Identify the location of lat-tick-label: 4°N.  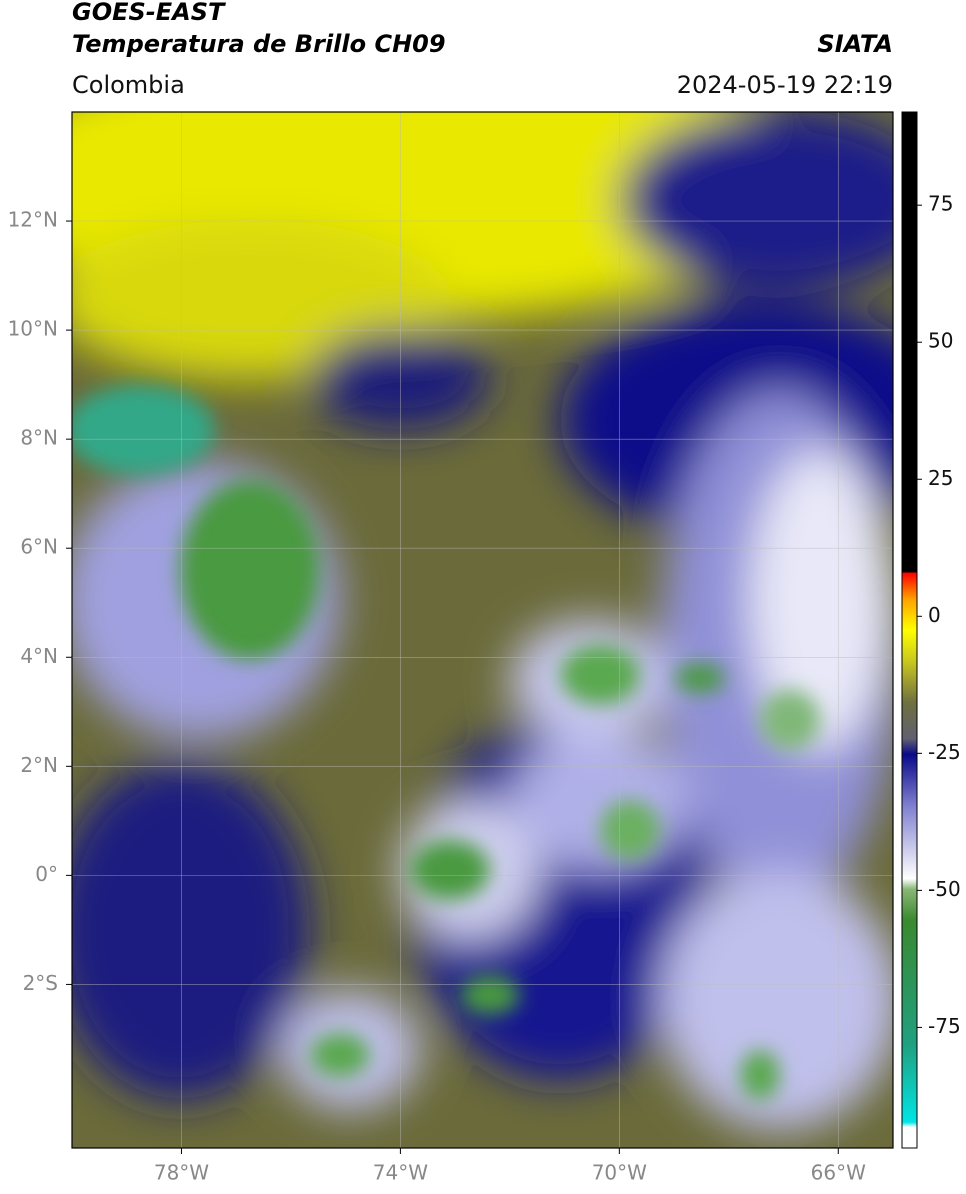
(39, 656).